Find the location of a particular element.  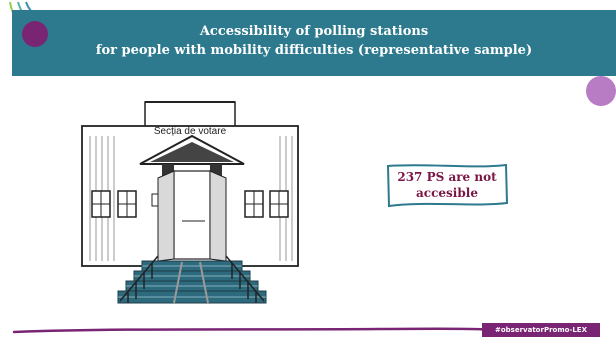

callout-text: 237 PS are not accesible is located at coordinates (447, 185).